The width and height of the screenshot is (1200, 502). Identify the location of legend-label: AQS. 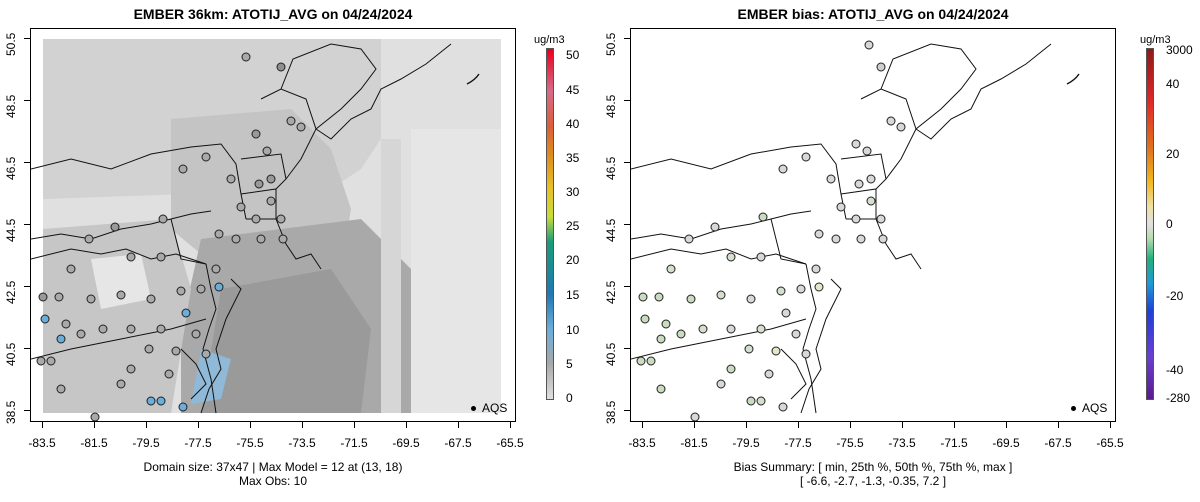
(1095, 408).